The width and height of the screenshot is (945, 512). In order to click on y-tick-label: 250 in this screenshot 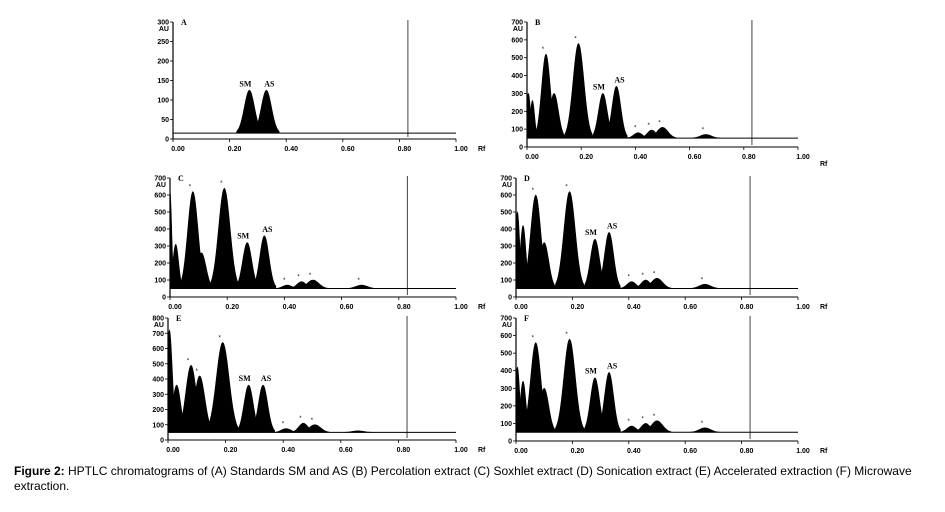, I will do `click(163, 42)`.